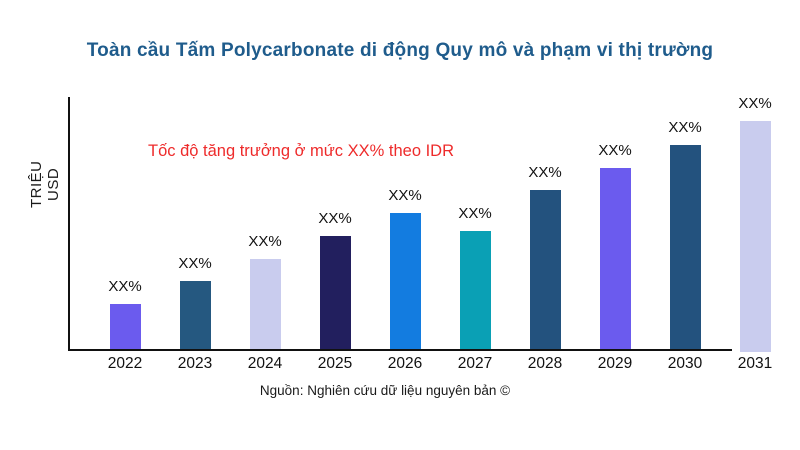 The height and width of the screenshot is (450, 800). I want to click on x-axis-line, so click(400, 350).